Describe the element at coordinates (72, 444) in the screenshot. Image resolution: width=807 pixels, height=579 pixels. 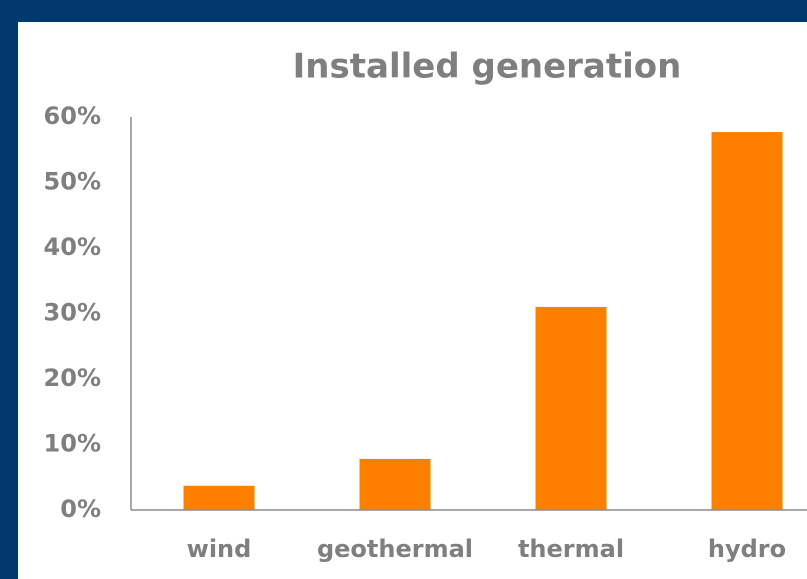
I see `y-tick-label: 10%` at that location.